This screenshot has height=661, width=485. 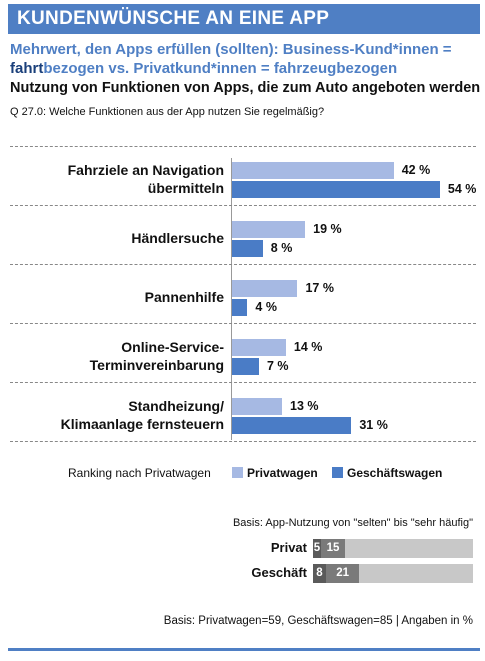 What do you see at coordinates (373, 425) in the screenshot?
I see `data-label: 31 %` at bounding box center [373, 425].